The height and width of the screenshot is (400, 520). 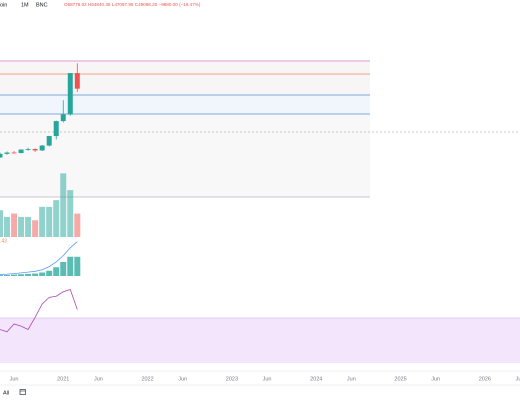 What do you see at coordinates (42, 5) in the screenshot?
I see `exchange: BNC` at bounding box center [42, 5].